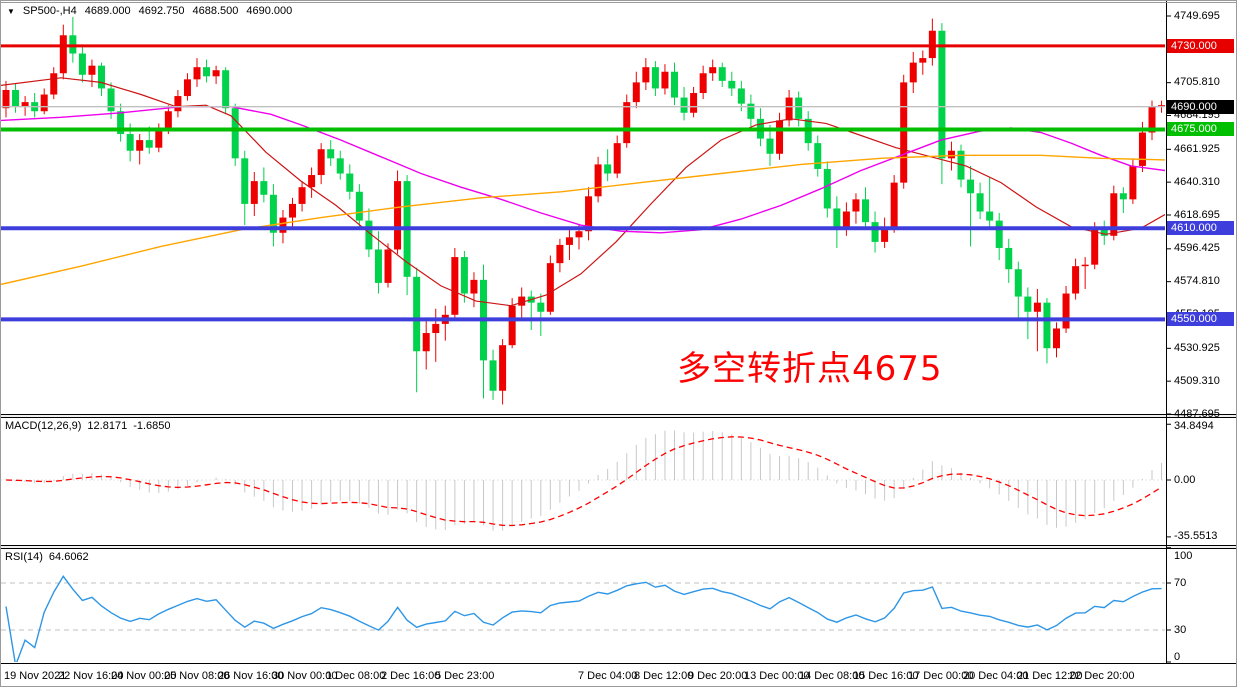  Describe the element at coordinates (11, 11) in the screenshot. I see `symbol-dropdown-icon: ▼` at that location.